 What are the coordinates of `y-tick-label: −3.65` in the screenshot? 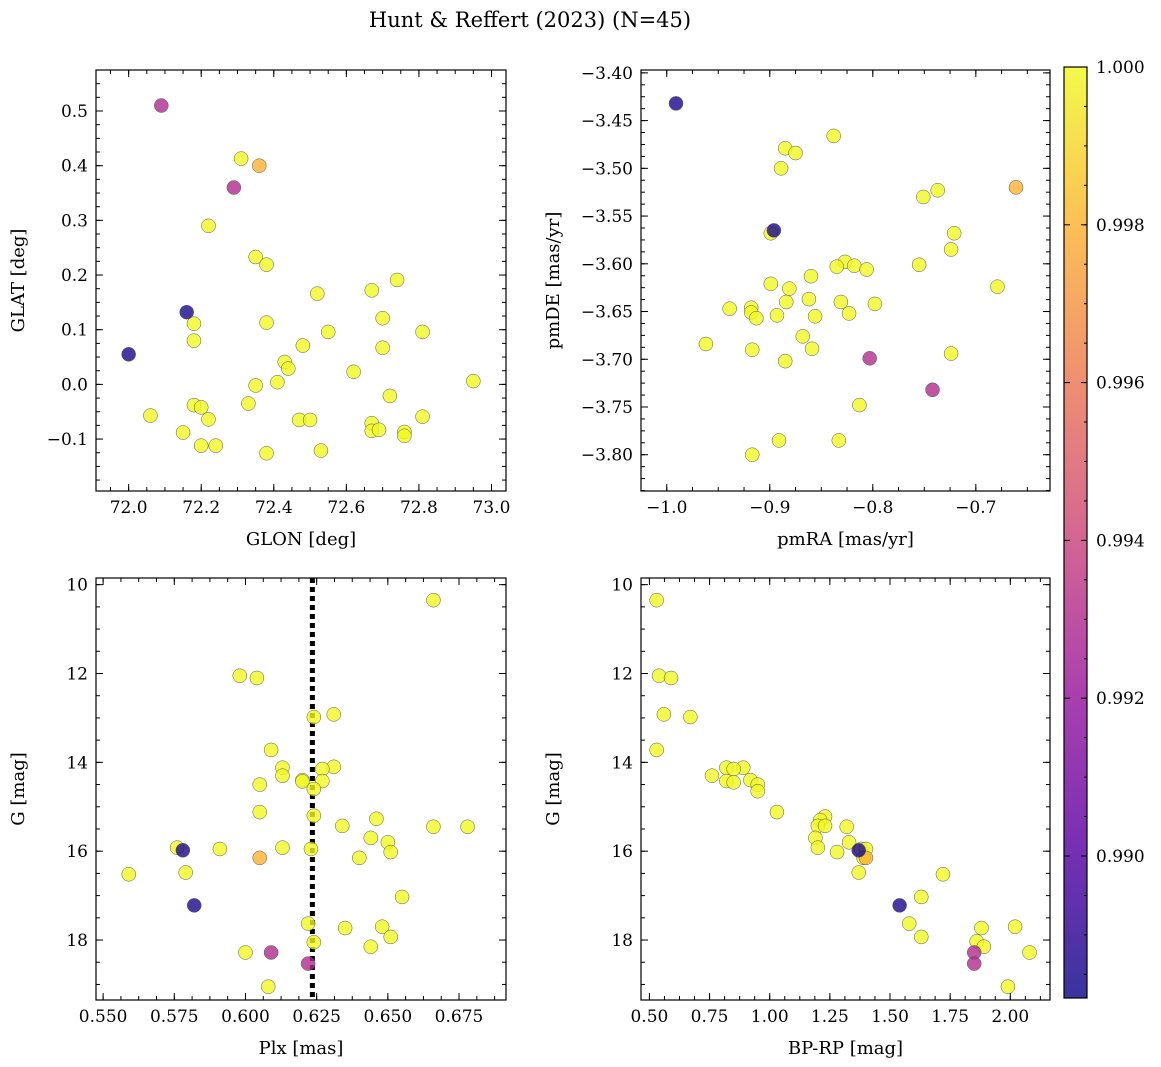 It's located at (607, 313).